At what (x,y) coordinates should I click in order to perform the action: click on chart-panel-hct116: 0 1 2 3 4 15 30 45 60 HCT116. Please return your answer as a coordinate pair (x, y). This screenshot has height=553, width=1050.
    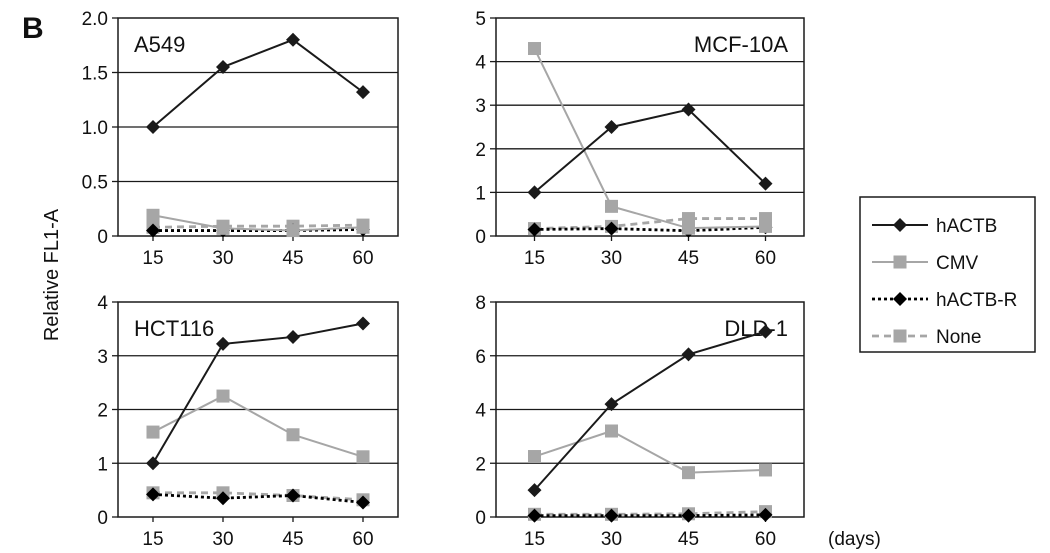
    Looking at the image, I should click on (248, 421).